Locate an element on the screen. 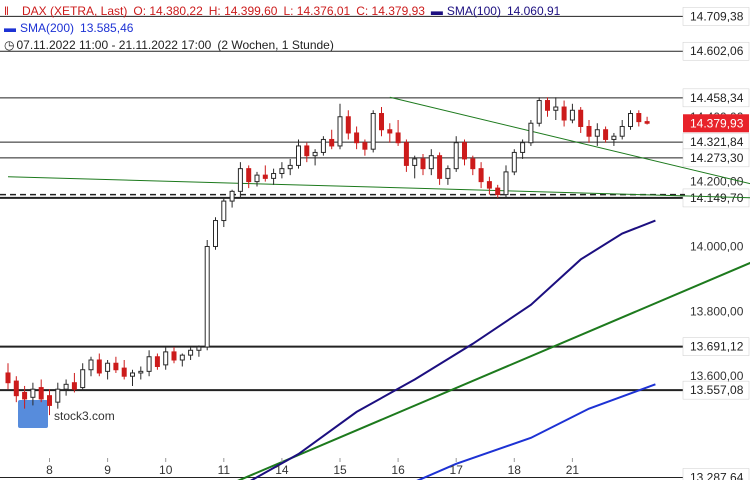  sma200-line is located at coordinates (536, 431).